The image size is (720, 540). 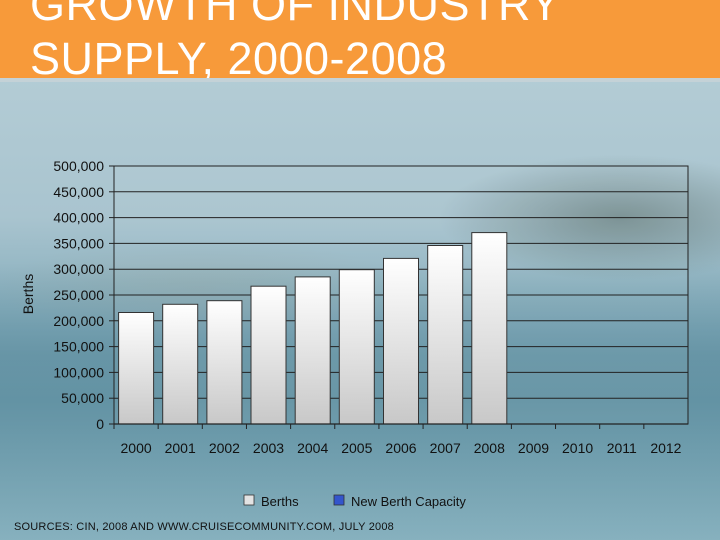 I want to click on slide-title-line-1: GROWTH OF INDUSTRY, so click(x=295, y=15).